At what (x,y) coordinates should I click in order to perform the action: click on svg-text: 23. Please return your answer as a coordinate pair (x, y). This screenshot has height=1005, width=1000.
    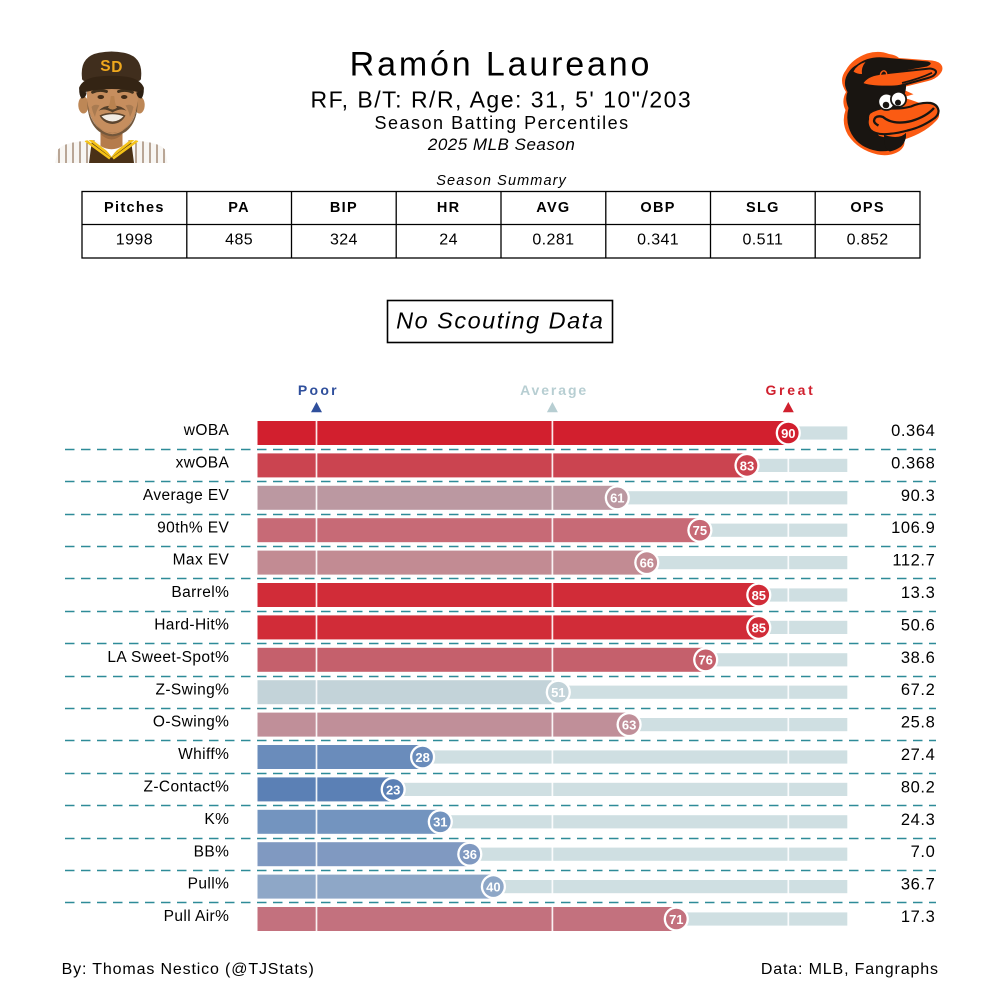
    Looking at the image, I should click on (393, 789).